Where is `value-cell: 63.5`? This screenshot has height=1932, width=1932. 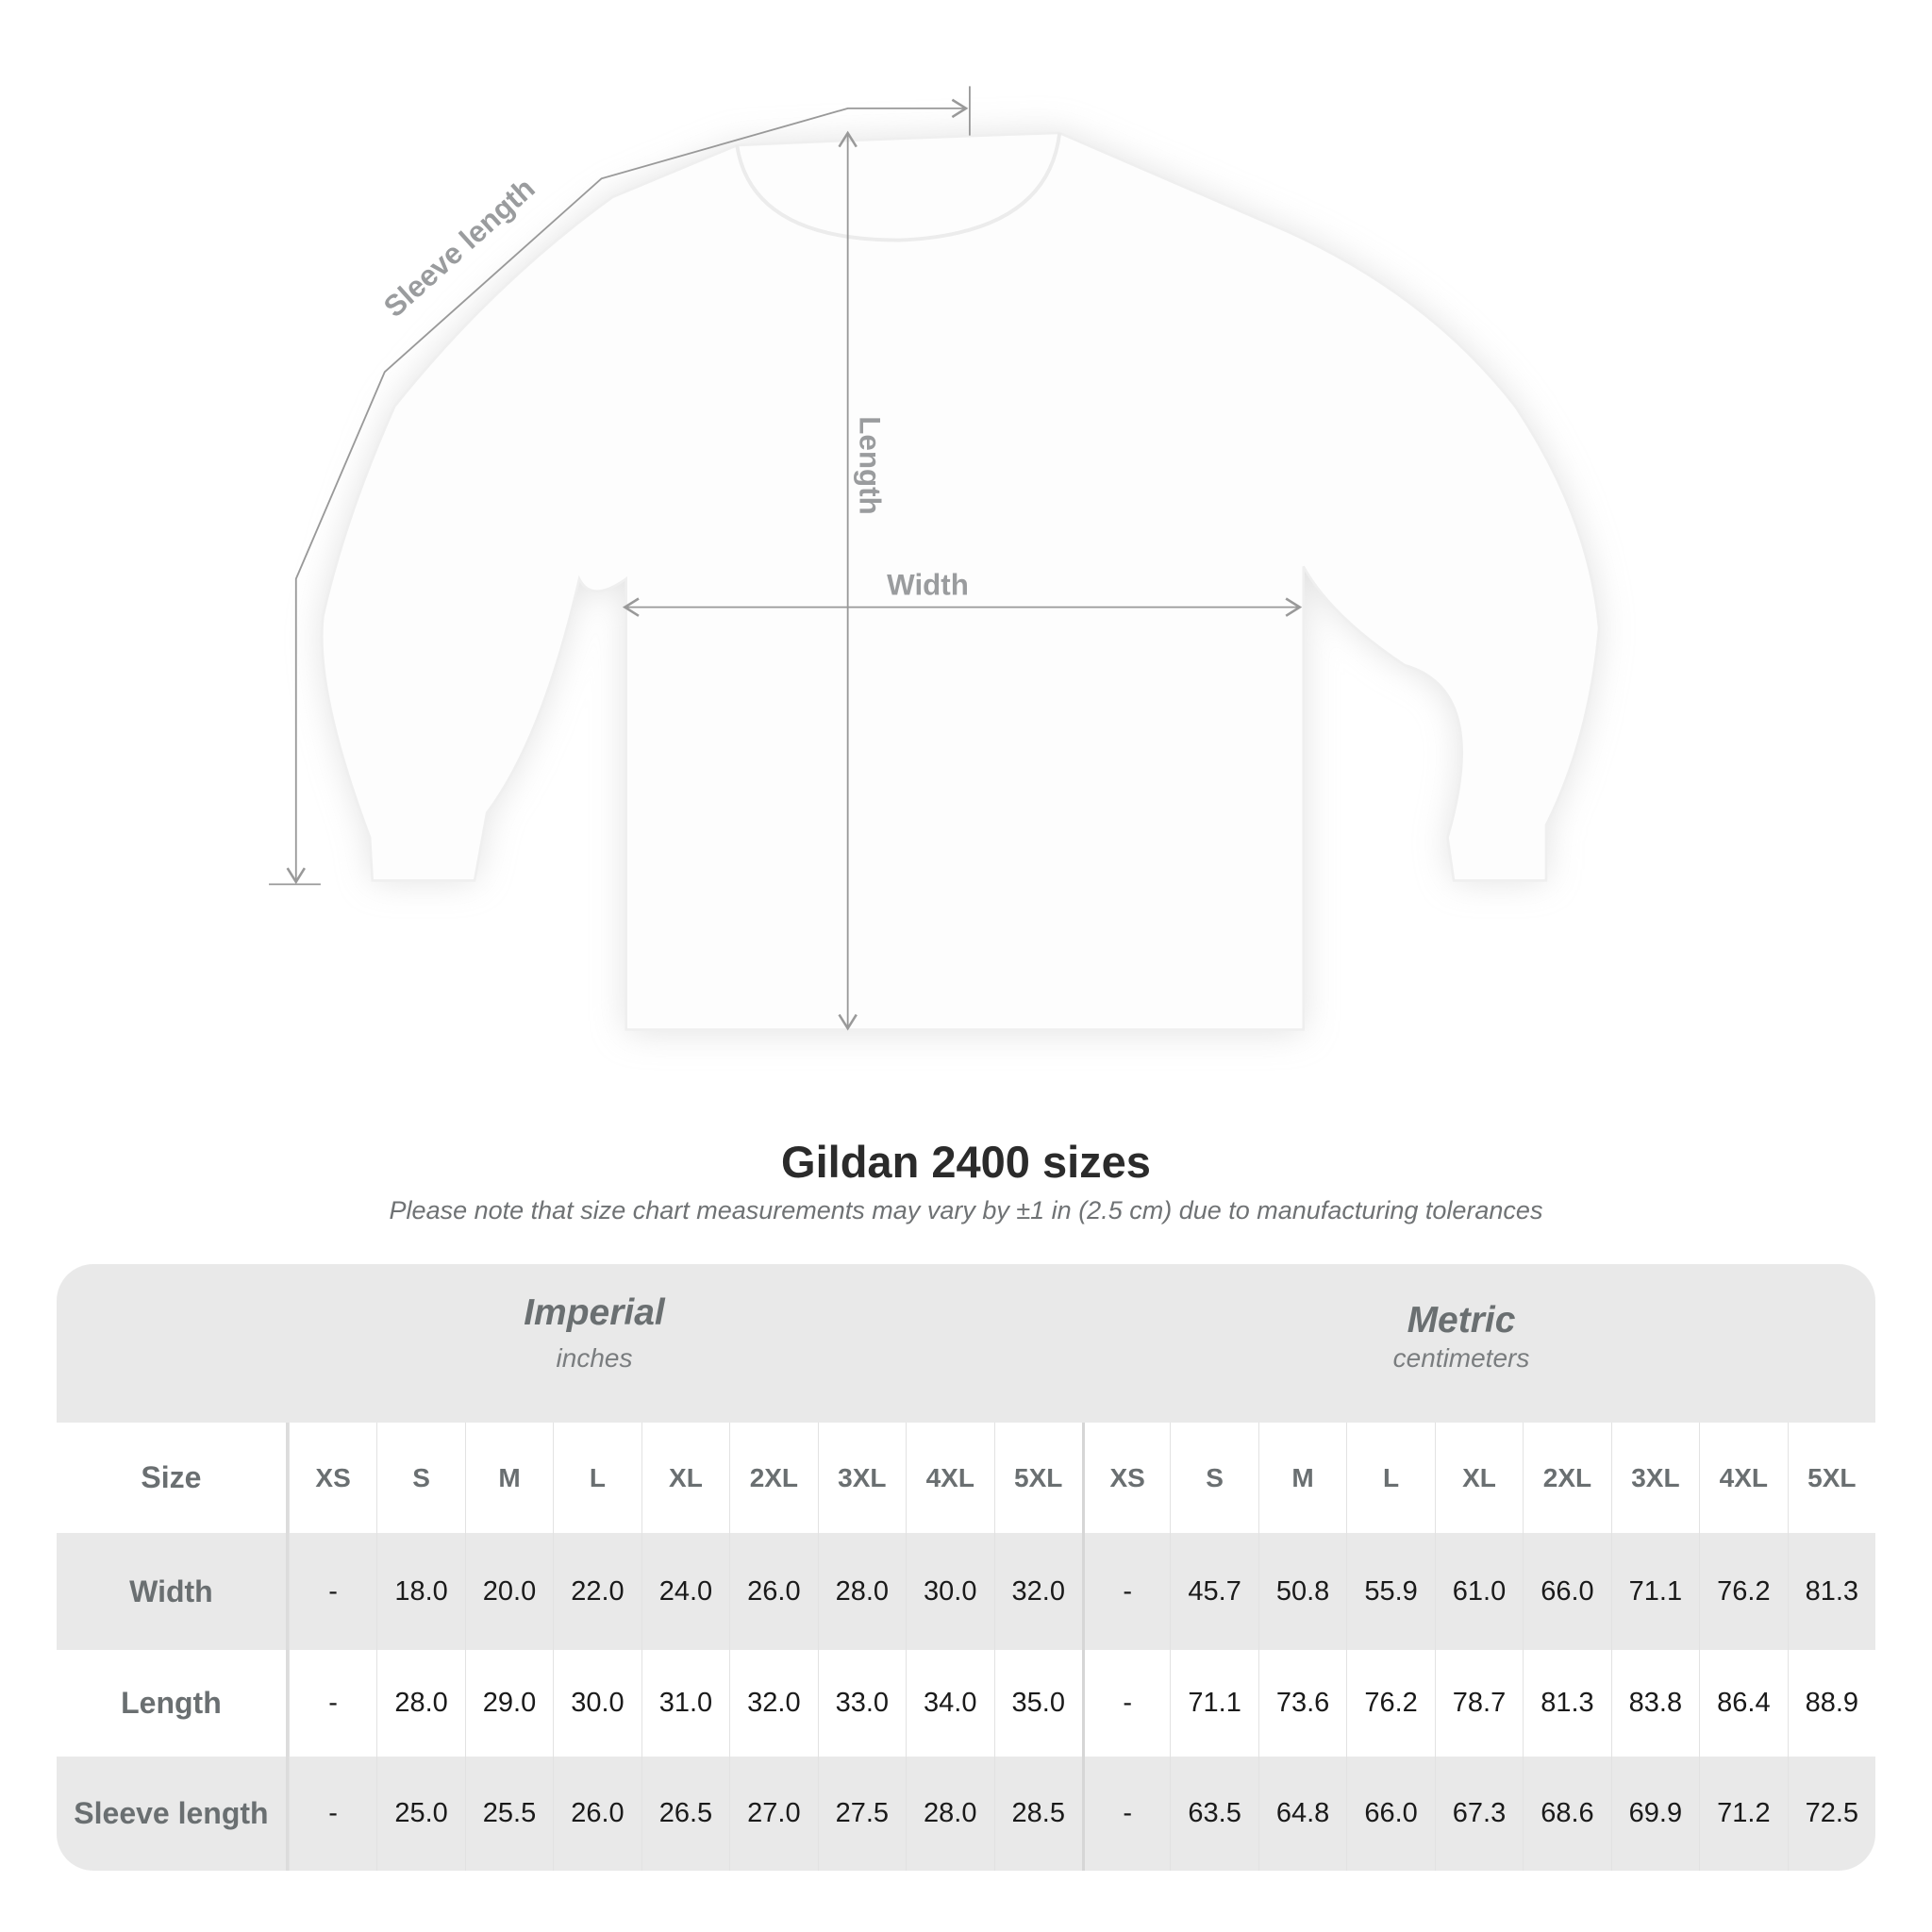
value-cell: 63.5 is located at coordinates (1214, 1814).